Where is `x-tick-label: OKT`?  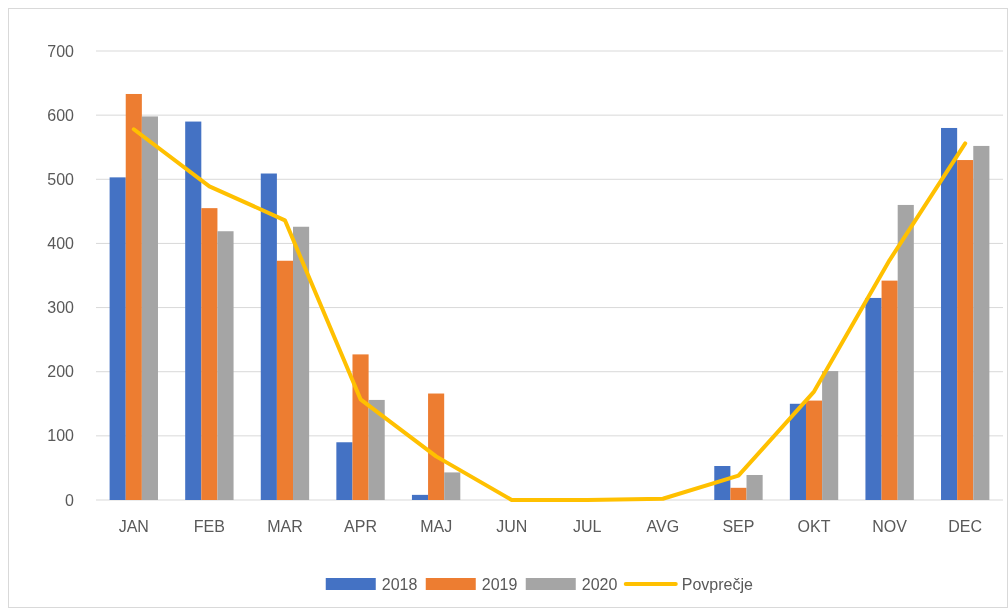
x-tick-label: OKT is located at coordinates (814, 526).